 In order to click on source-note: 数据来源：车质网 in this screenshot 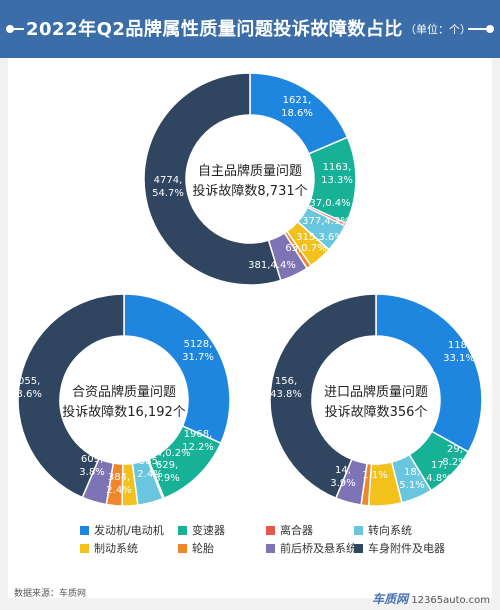, I will do `click(50, 594)`.